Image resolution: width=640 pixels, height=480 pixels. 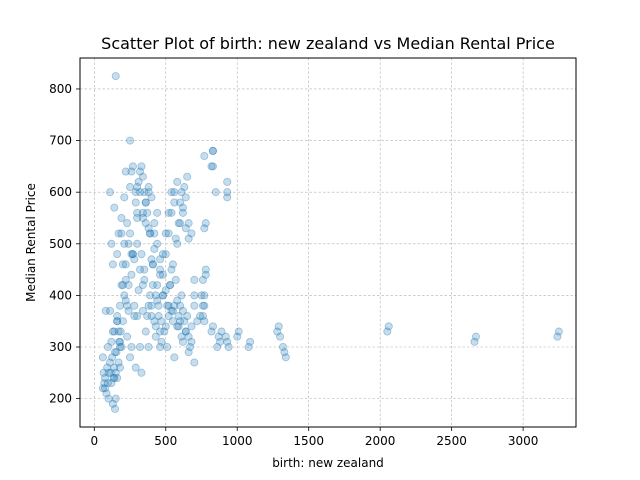 I want to click on y-tick-label: 800, so click(x=60, y=89).